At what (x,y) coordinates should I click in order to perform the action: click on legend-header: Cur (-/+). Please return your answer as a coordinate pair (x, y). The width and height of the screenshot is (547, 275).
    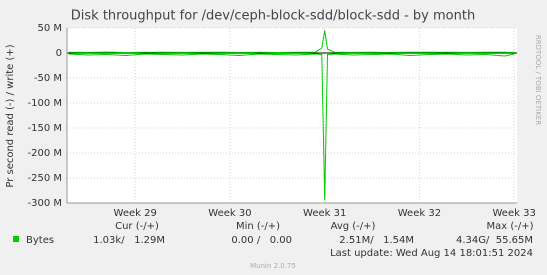
    Looking at the image, I should click on (137, 226).